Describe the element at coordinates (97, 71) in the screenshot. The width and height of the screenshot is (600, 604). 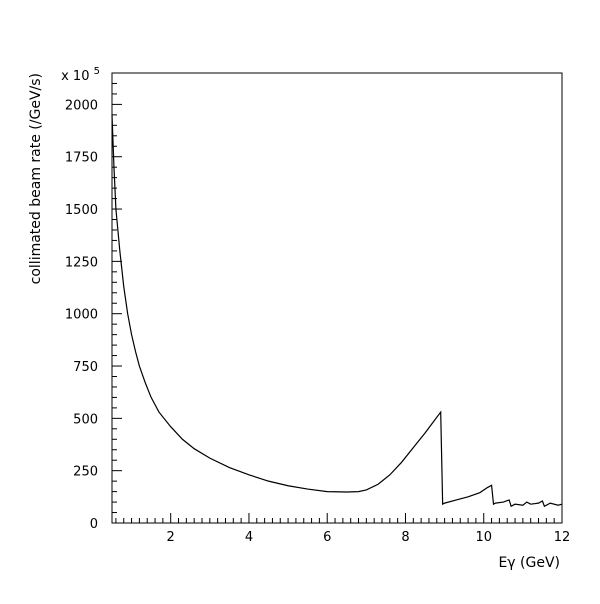
I see `y-multiplier-exponent: 5` at that location.